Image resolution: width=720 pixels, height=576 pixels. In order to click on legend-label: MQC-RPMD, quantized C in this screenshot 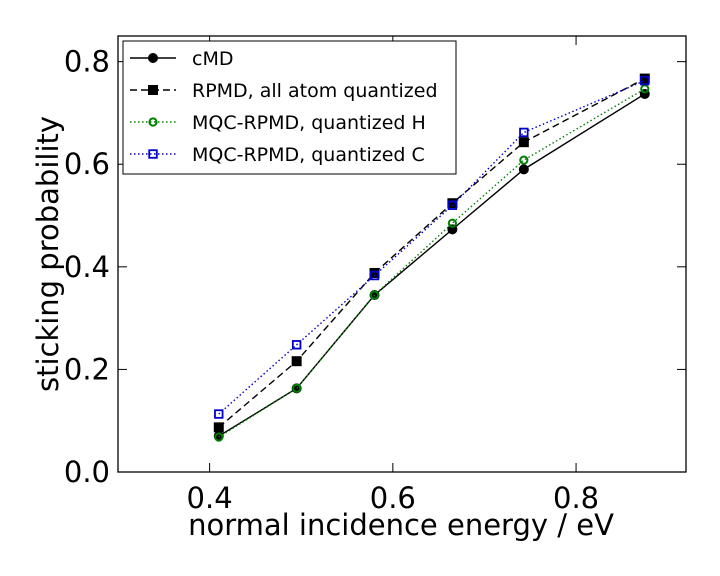, I will do `click(308, 155)`.